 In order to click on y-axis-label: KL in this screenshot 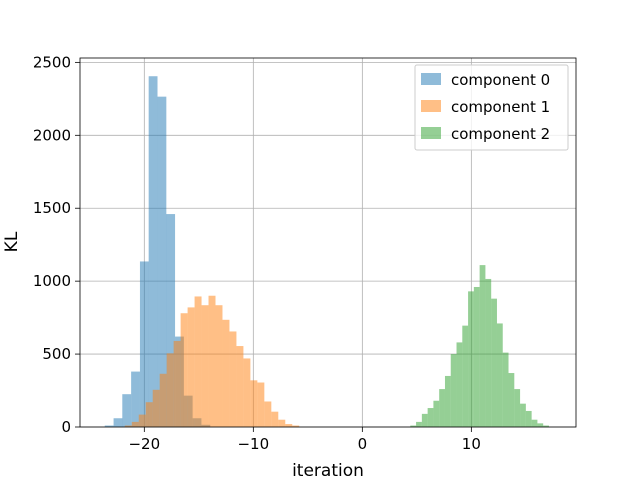, I will do `click(12, 241)`.